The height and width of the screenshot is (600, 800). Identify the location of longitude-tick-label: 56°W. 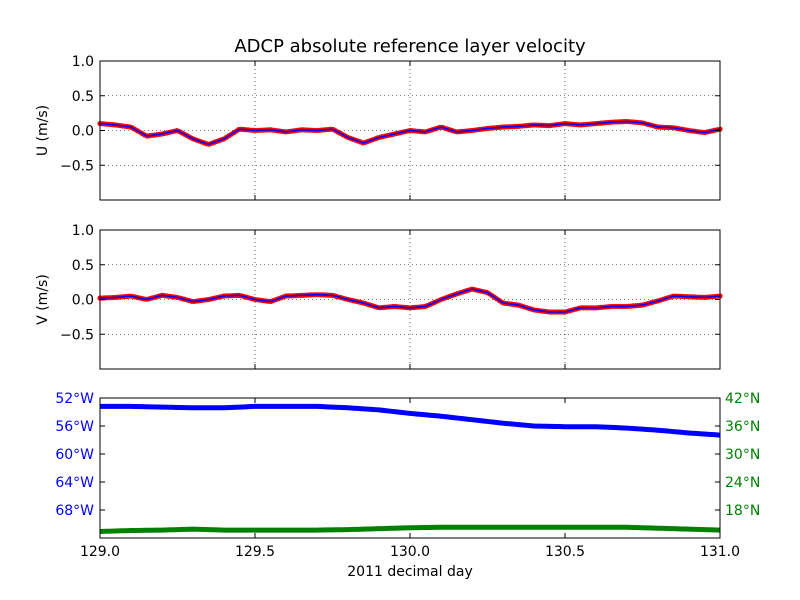
(74, 427).